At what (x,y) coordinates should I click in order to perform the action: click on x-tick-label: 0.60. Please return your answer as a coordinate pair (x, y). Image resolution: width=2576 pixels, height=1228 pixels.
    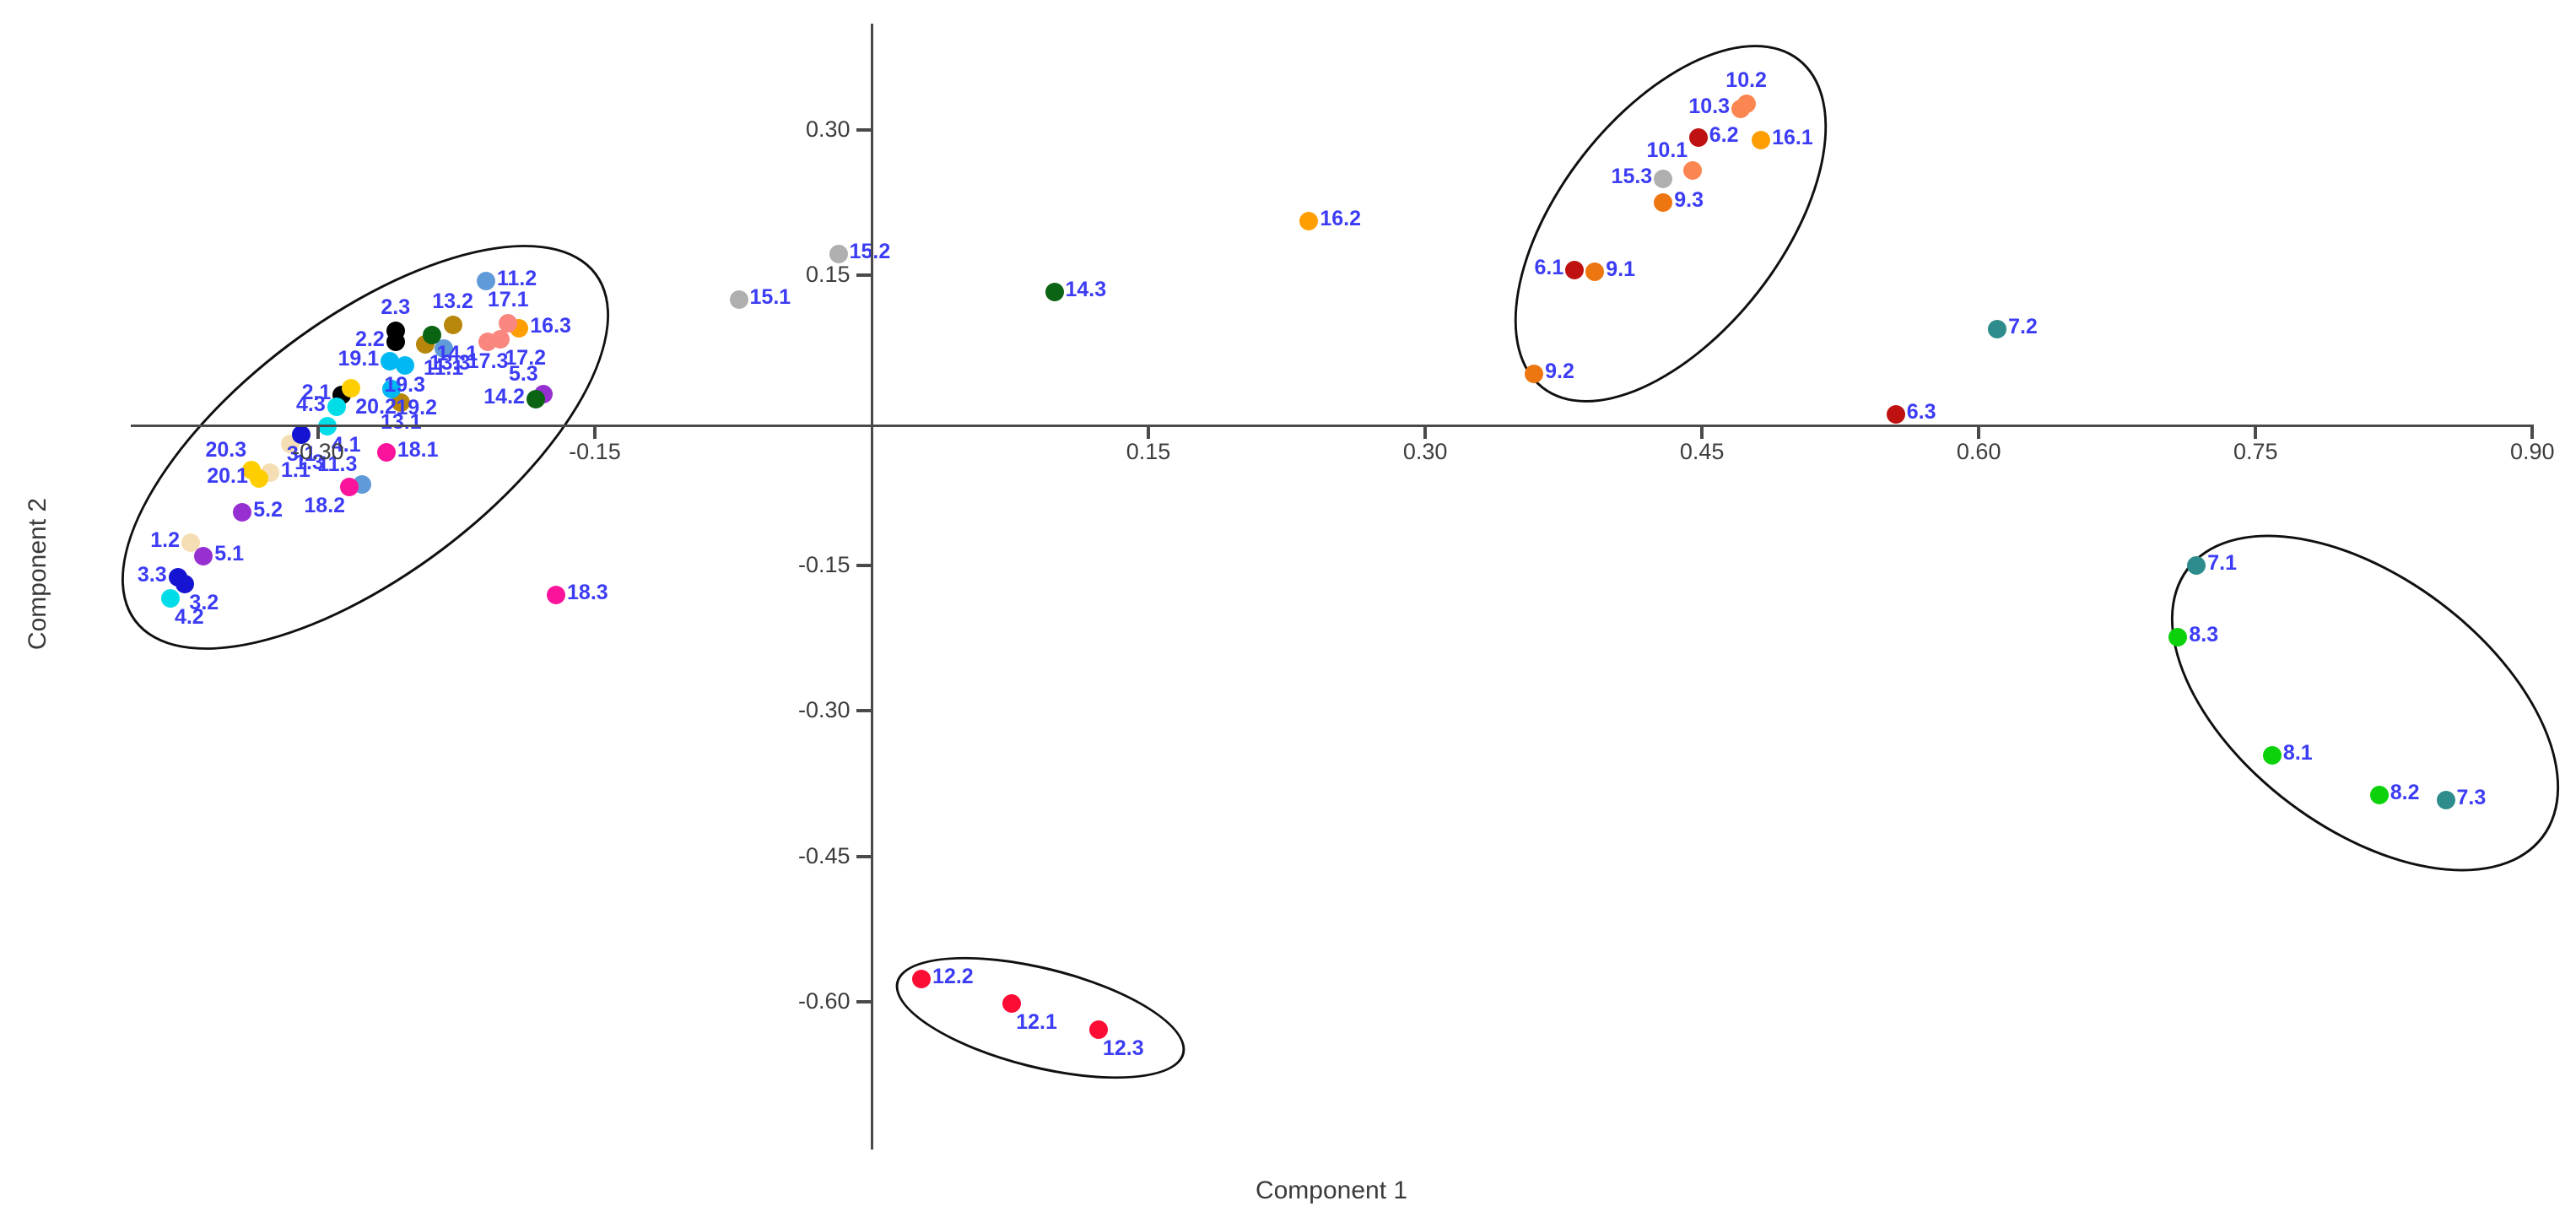
    Looking at the image, I should click on (1978, 451).